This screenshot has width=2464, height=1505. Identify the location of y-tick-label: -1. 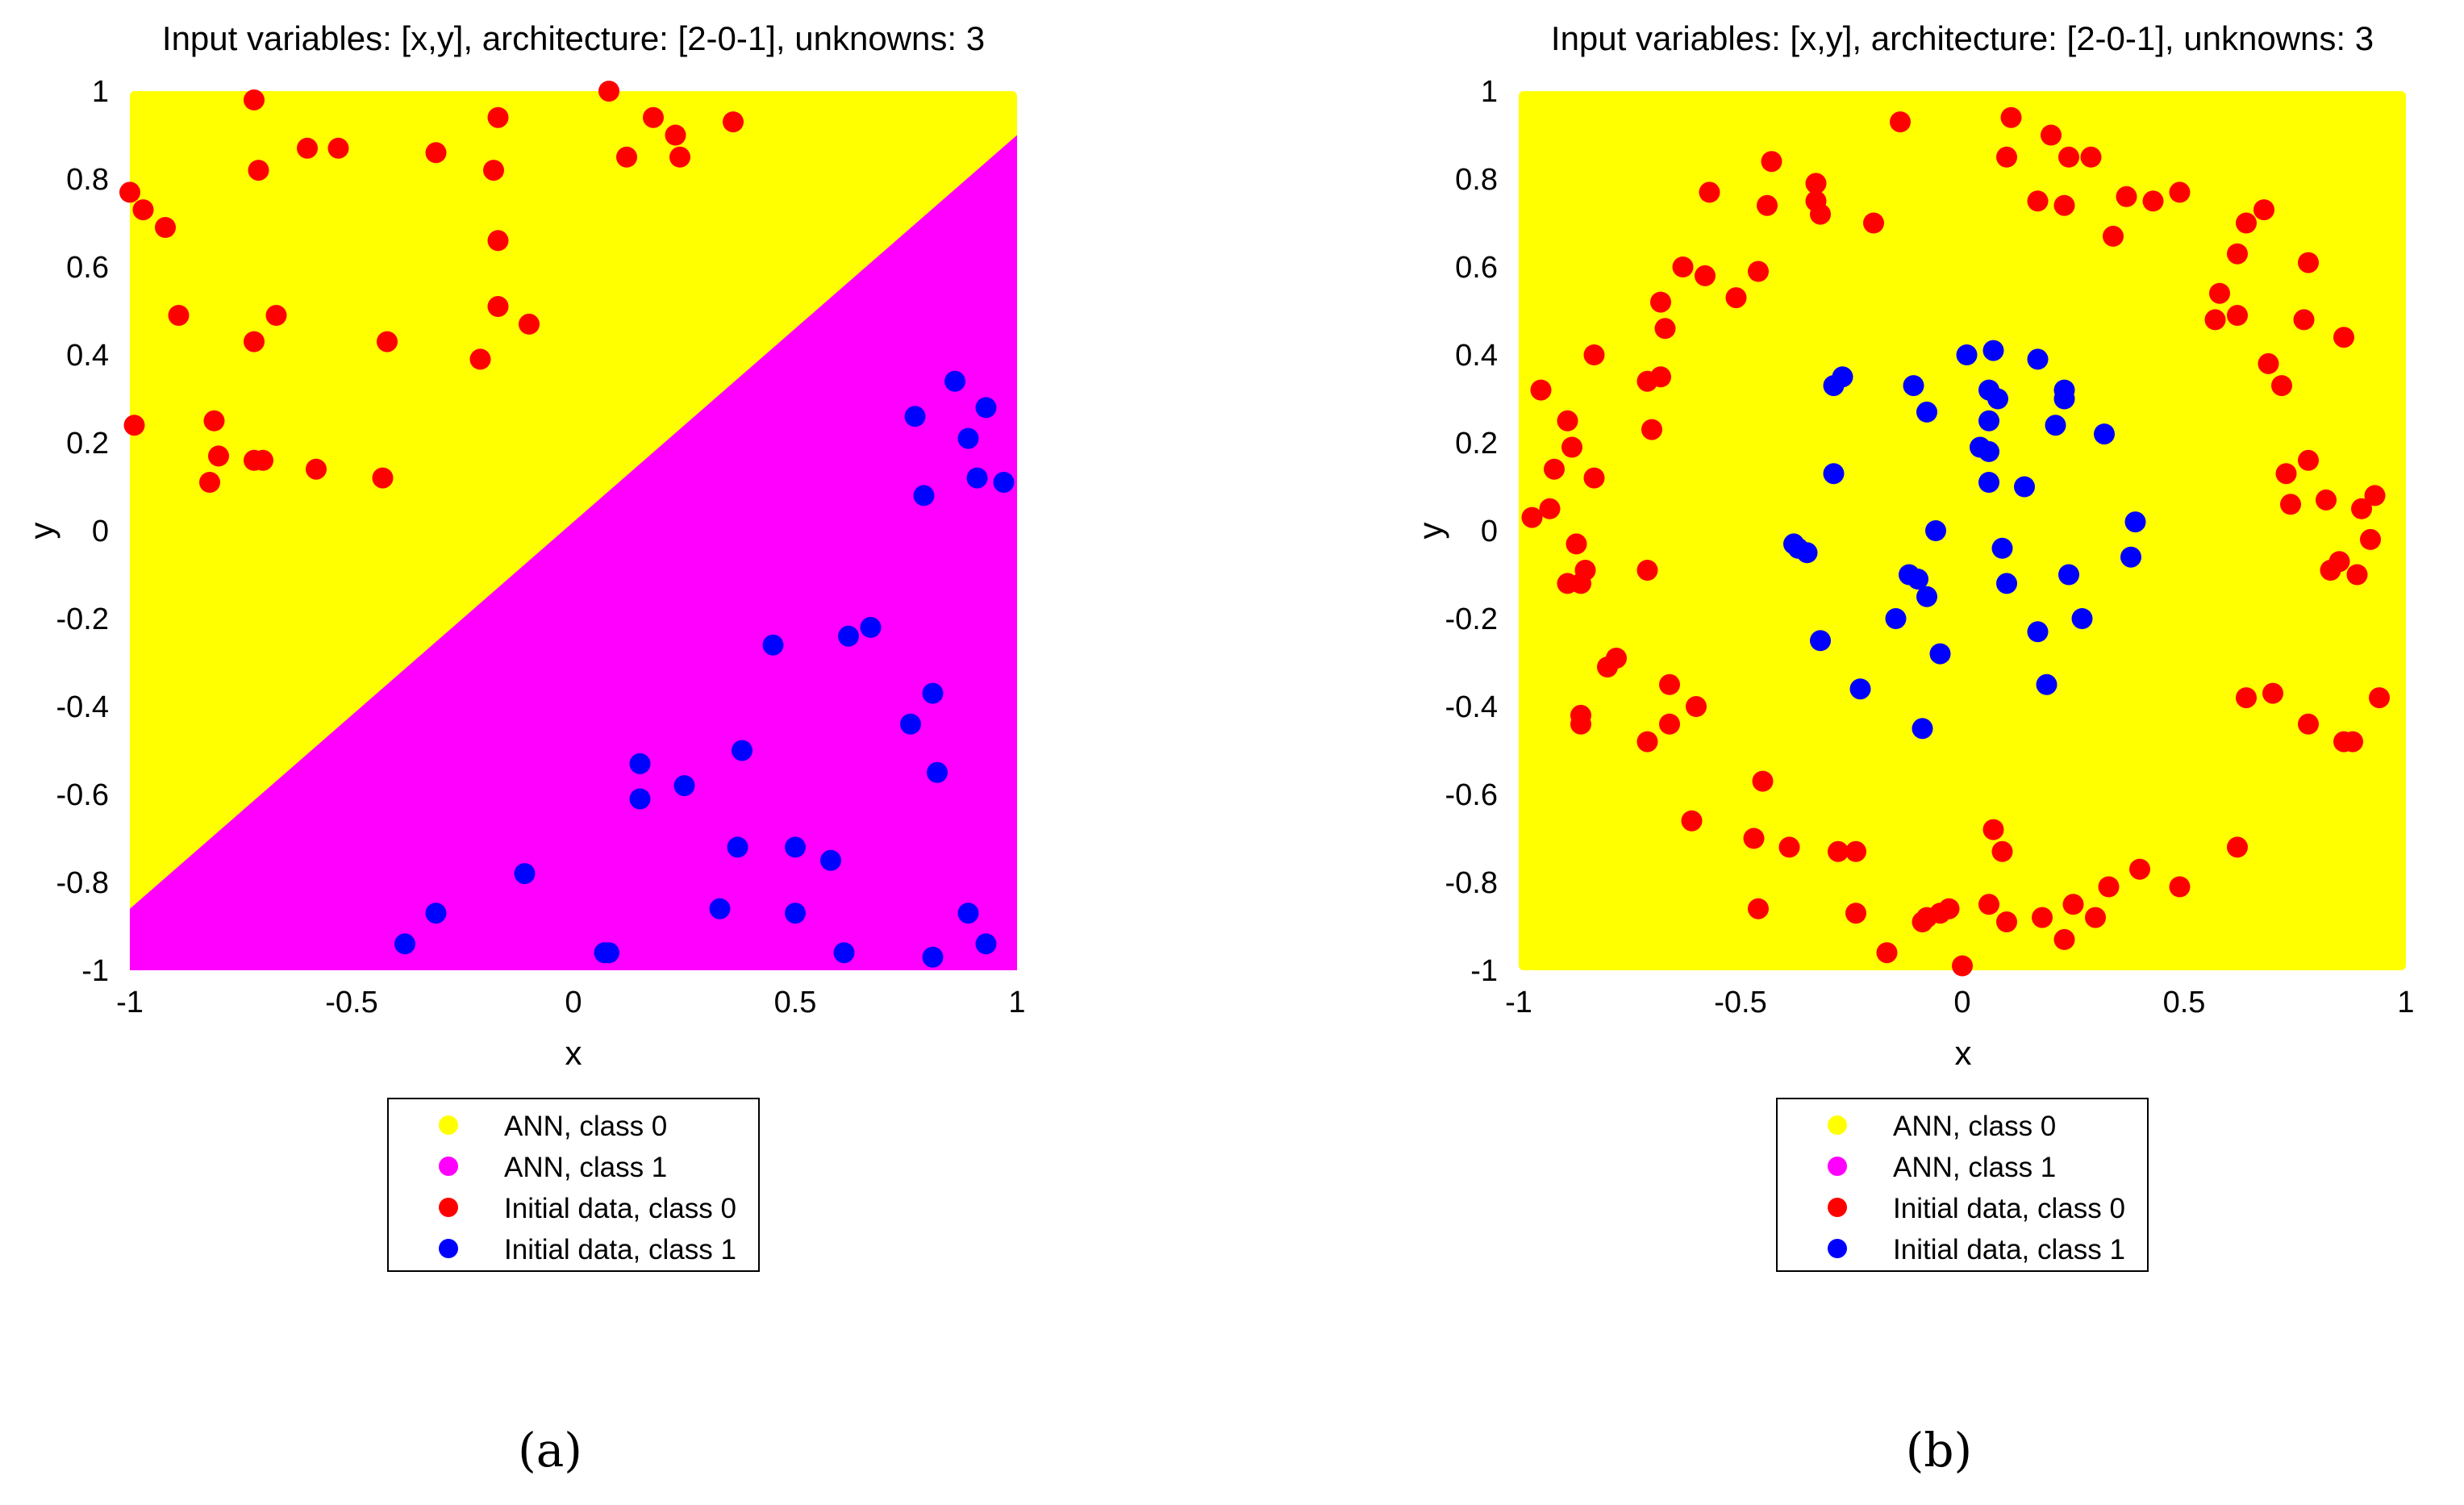
(1484, 971).